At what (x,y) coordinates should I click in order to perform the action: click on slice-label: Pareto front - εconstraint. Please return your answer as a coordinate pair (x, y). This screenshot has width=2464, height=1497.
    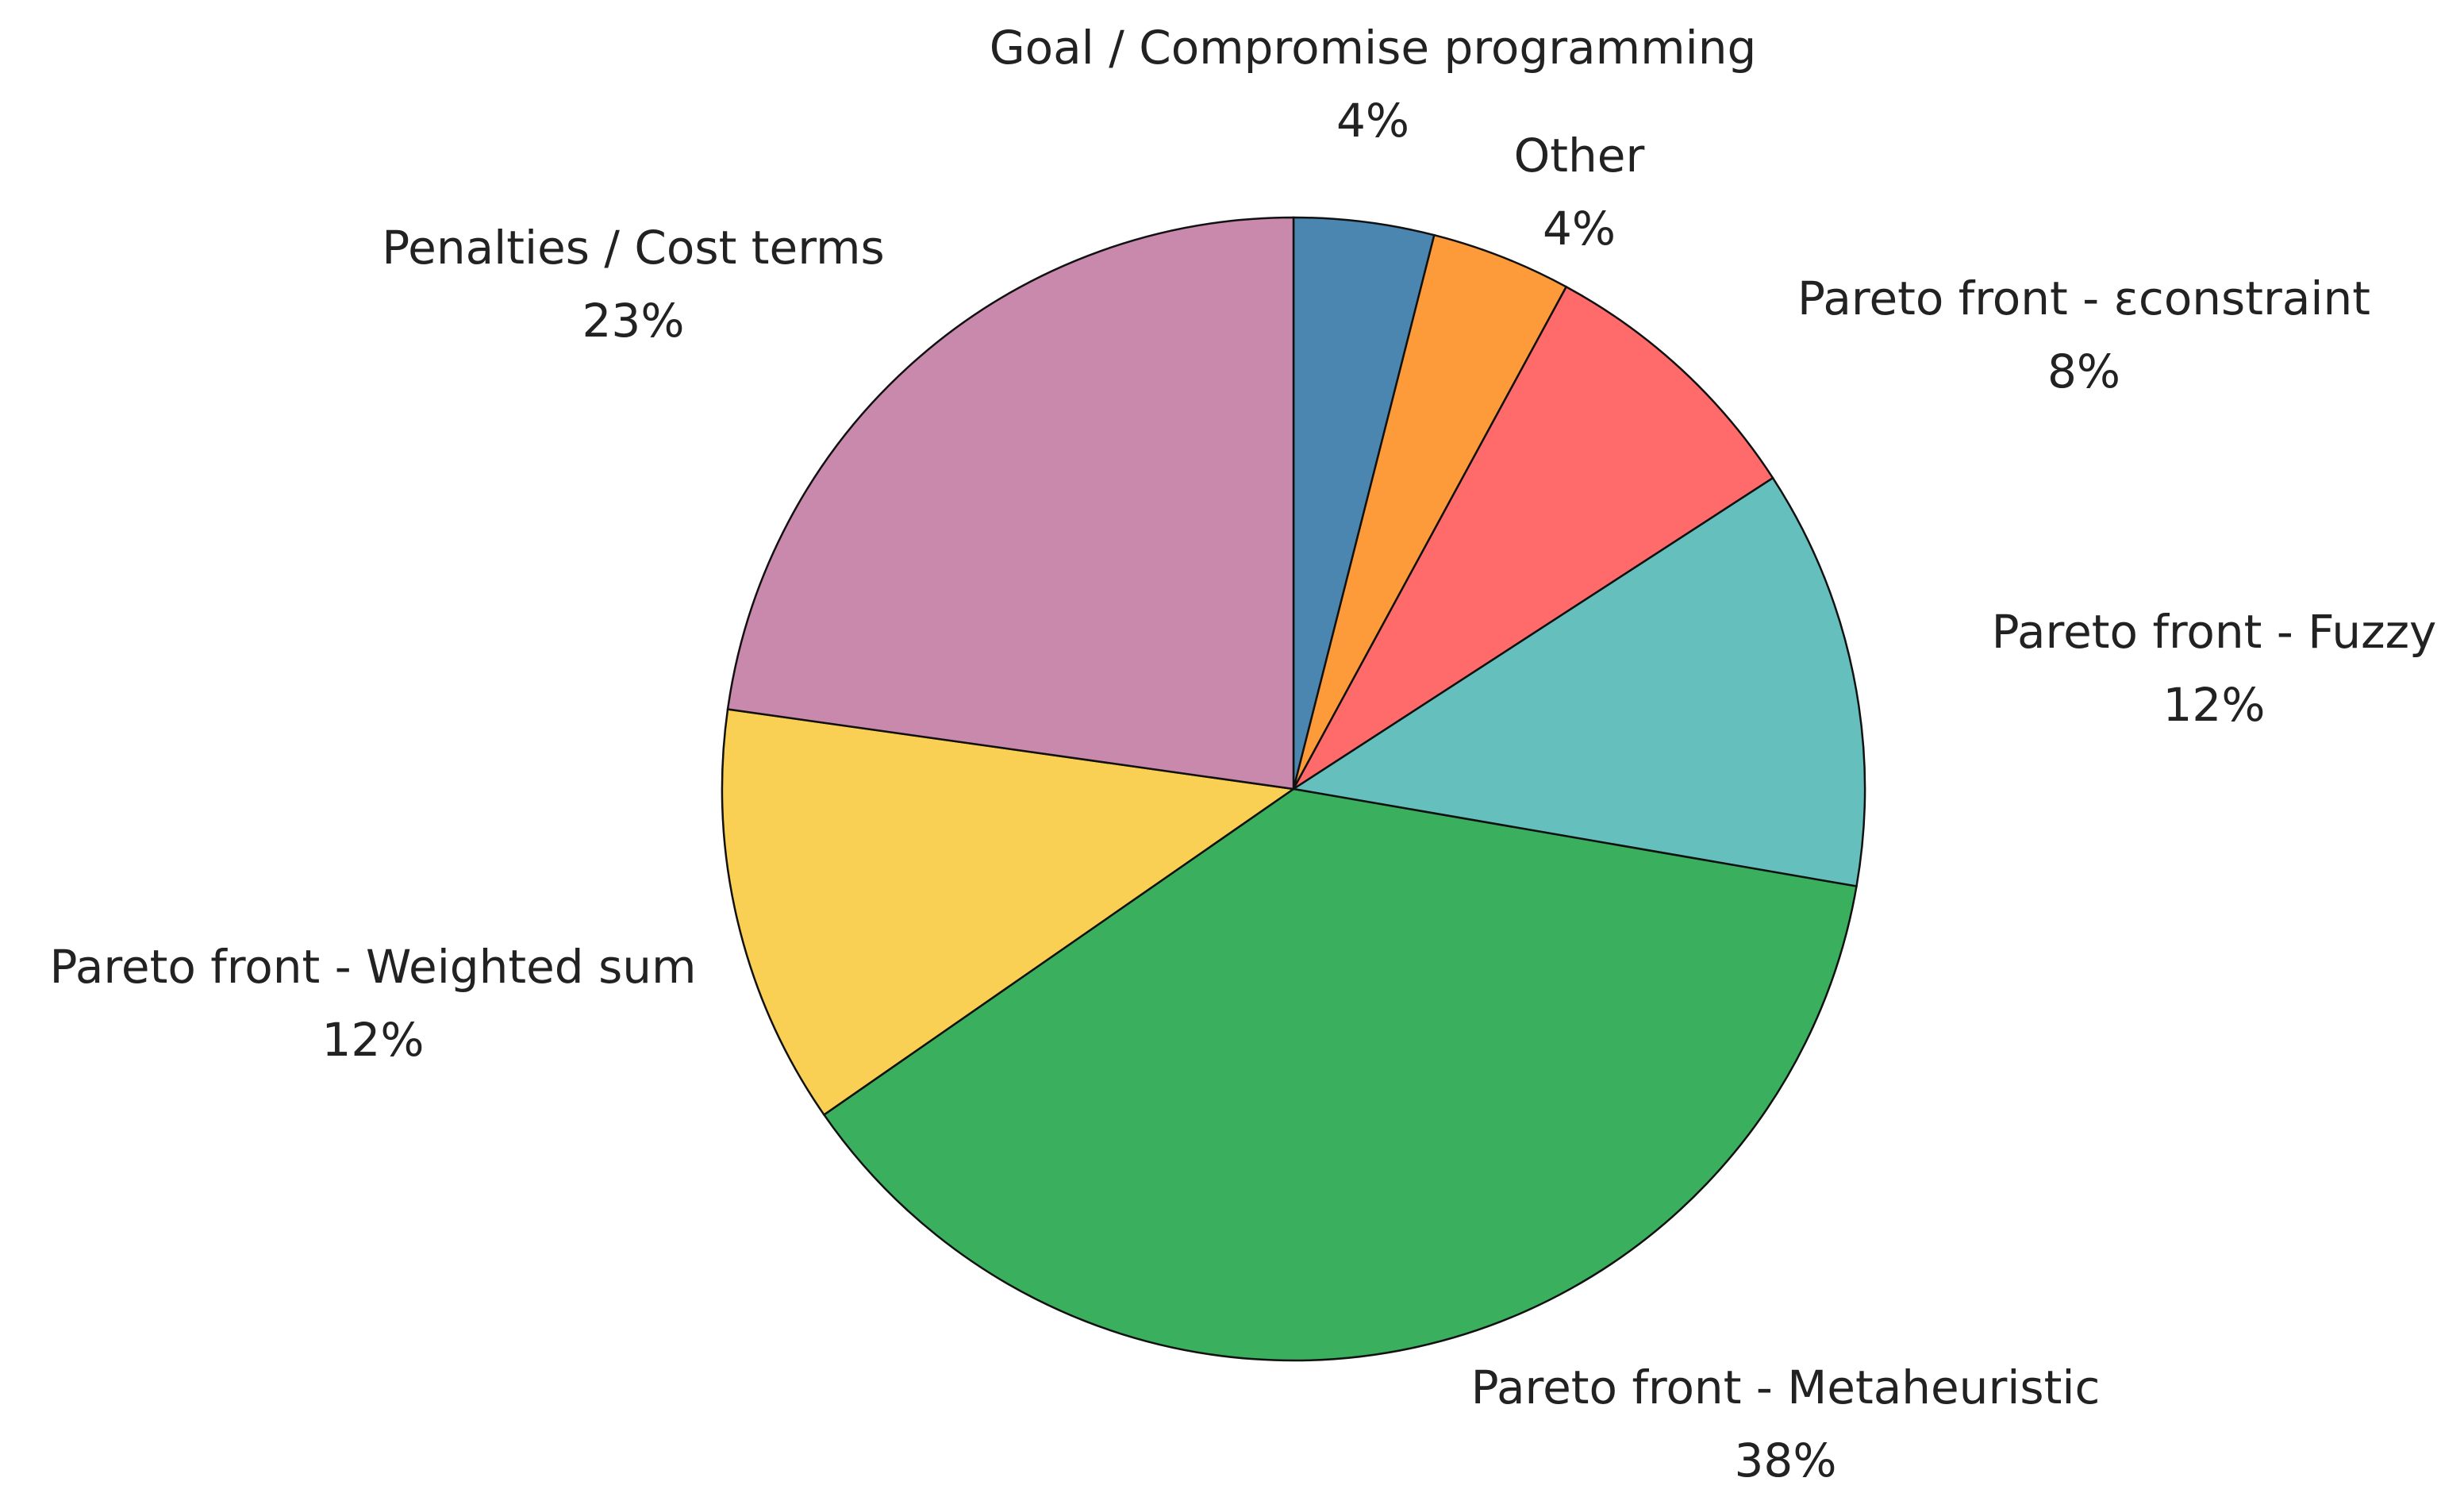
    Looking at the image, I should click on (2083, 298).